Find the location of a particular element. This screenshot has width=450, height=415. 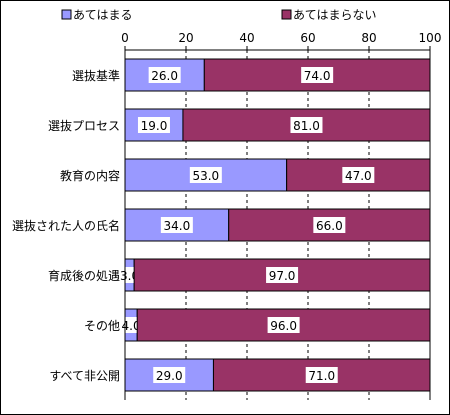

data-label: 47.0 is located at coordinates (358, 176).